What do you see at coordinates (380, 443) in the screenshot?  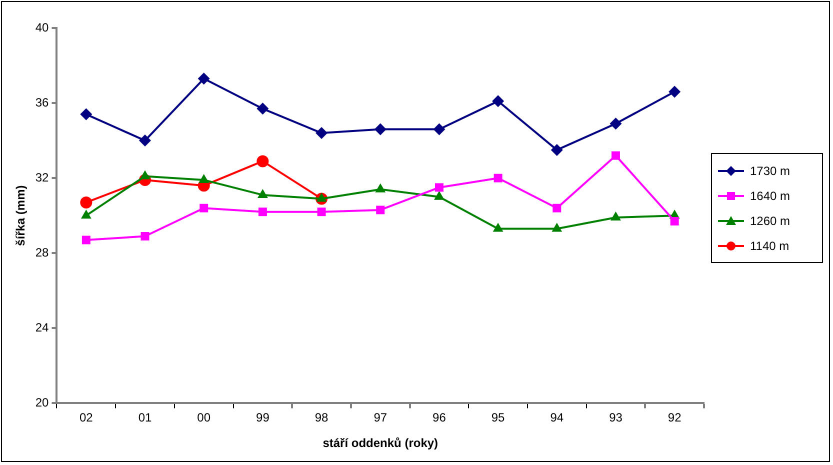 I see `x-axis-title: stáří oddenků (roky)` at bounding box center [380, 443].